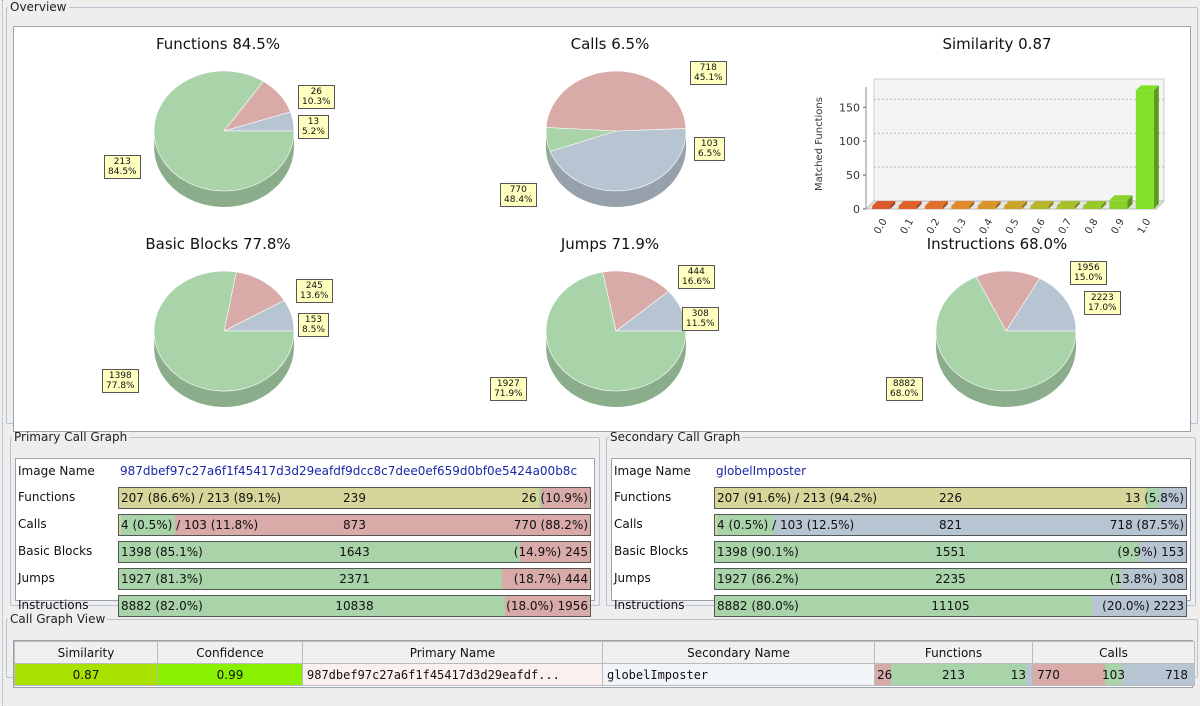 This screenshot has height=706, width=1200. I want to click on chart-title: Functions 84.5%, so click(218, 44).